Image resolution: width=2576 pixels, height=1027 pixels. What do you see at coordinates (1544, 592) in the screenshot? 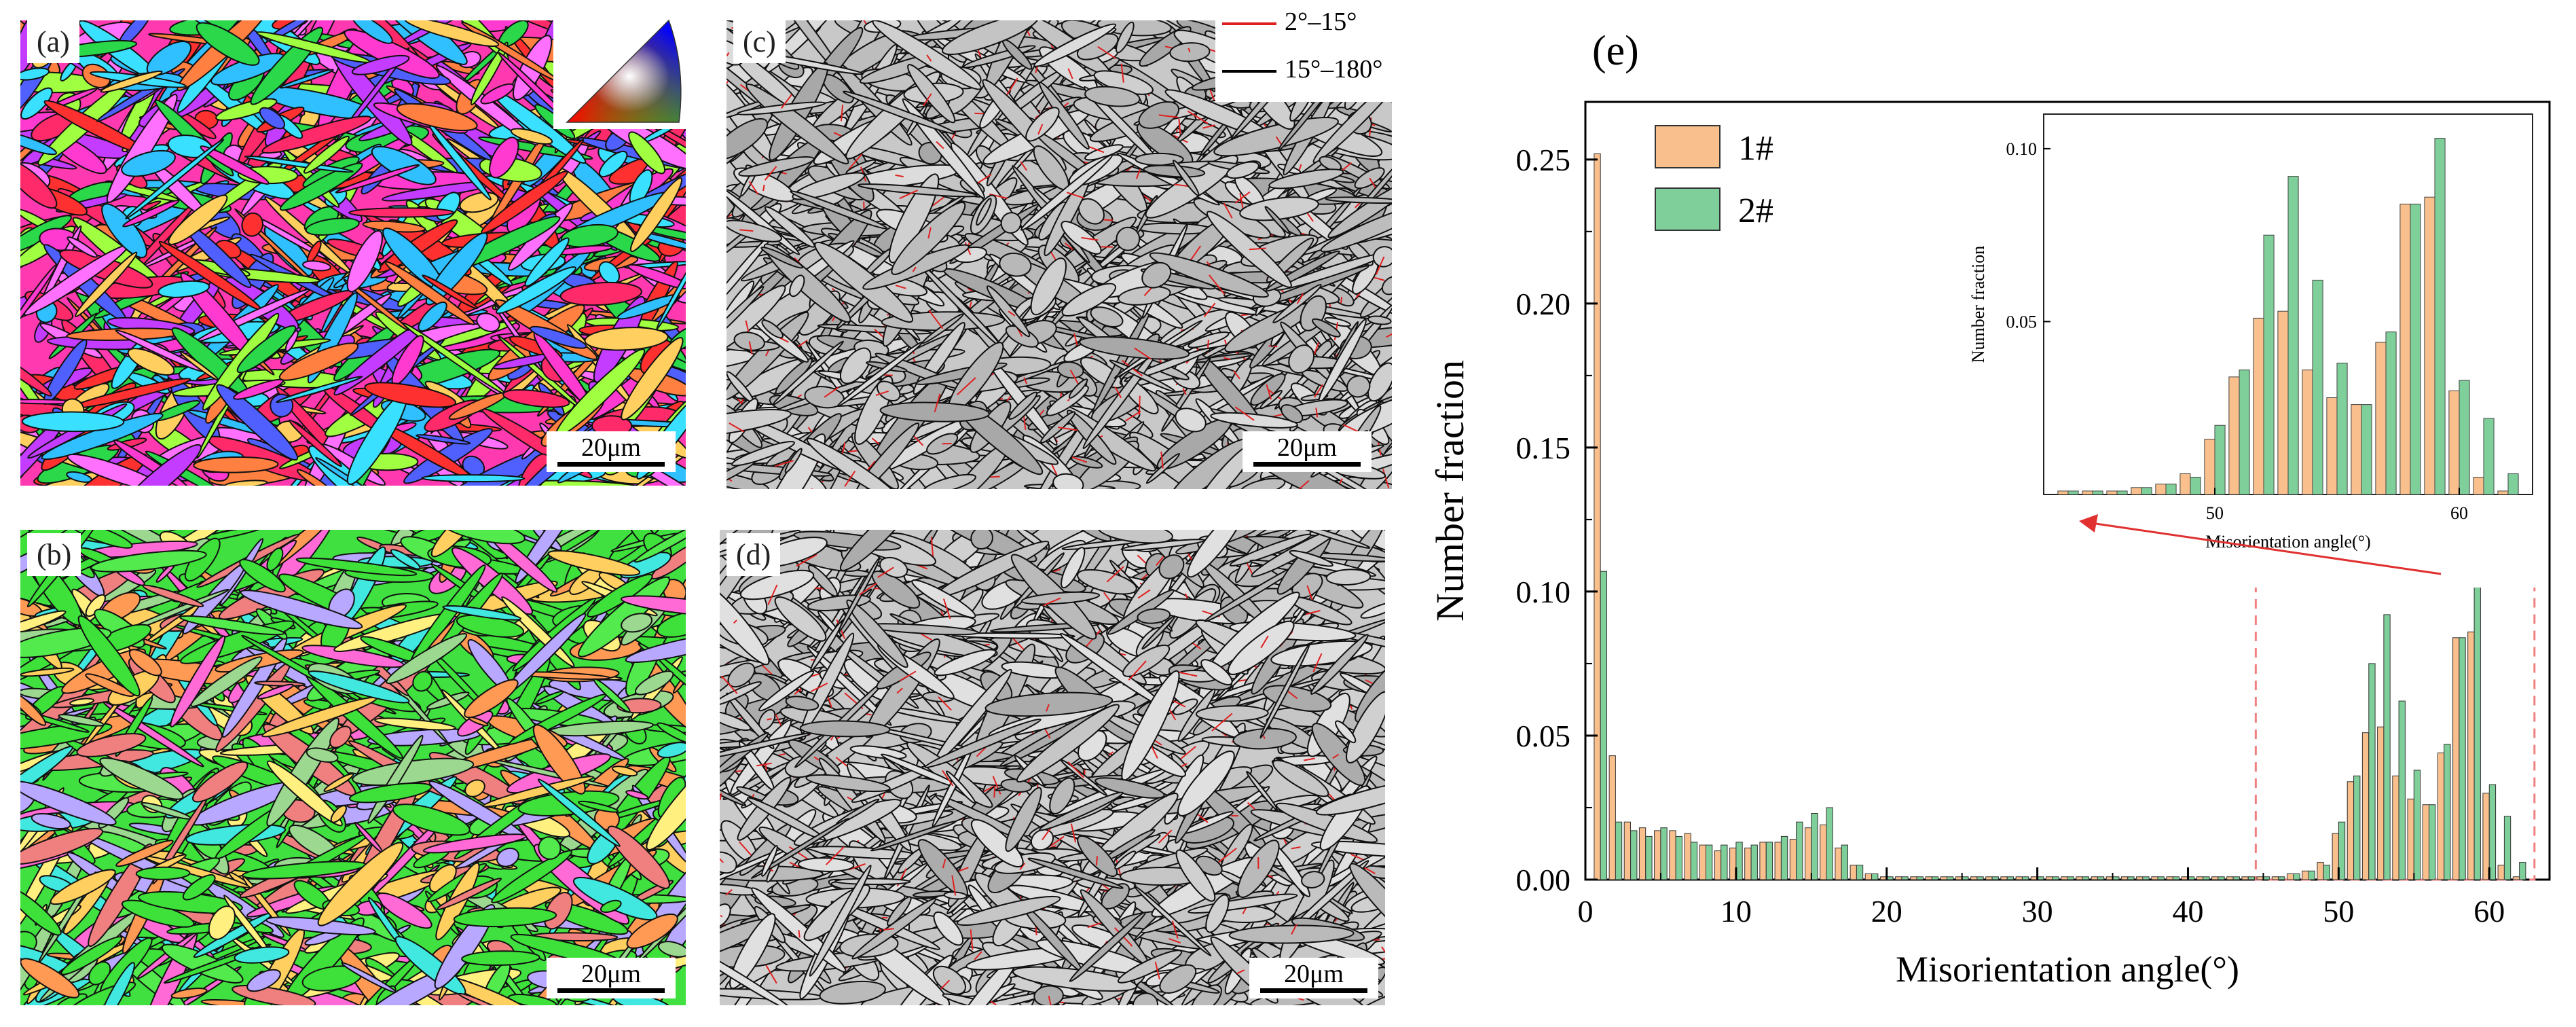
I see `y-tick-label: 0.10` at bounding box center [1544, 592].